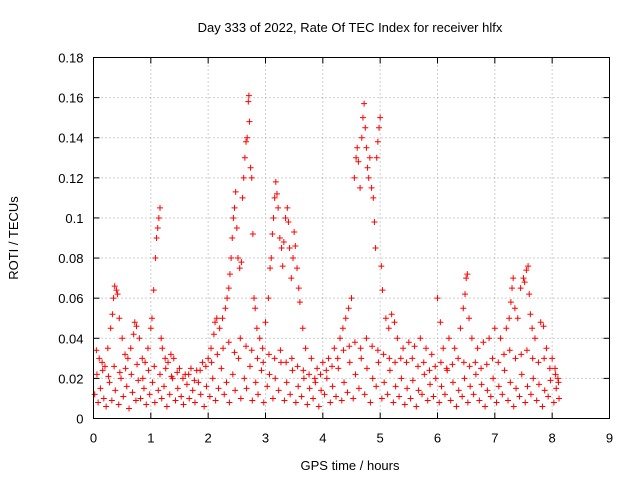 Image resolution: width=640 pixels, height=480 pixels. I want to click on x-tick-label: 0, so click(93, 438).